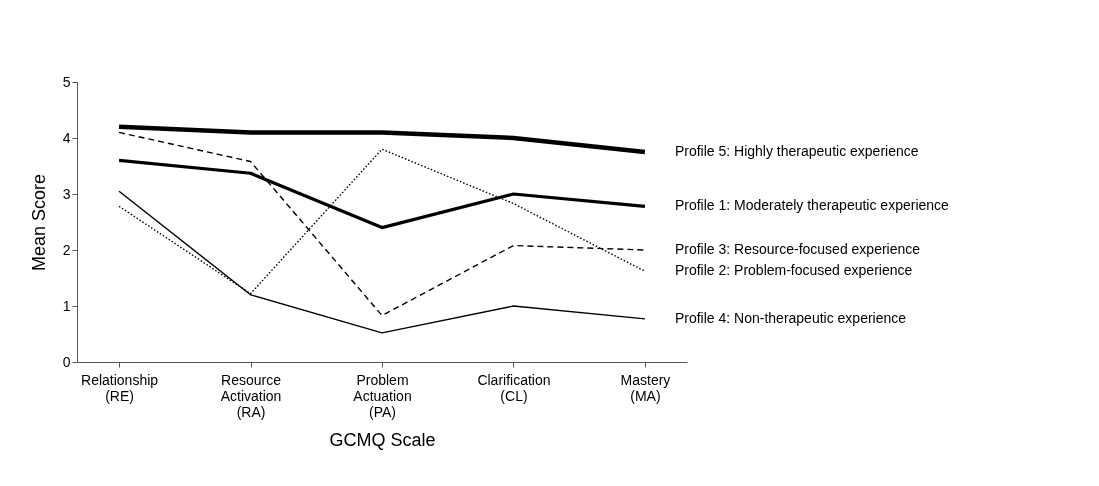 This screenshot has width=1099, height=486. What do you see at coordinates (66, 249) in the screenshot?
I see `y-tick-label: 2` at bounding box center [66, 249].